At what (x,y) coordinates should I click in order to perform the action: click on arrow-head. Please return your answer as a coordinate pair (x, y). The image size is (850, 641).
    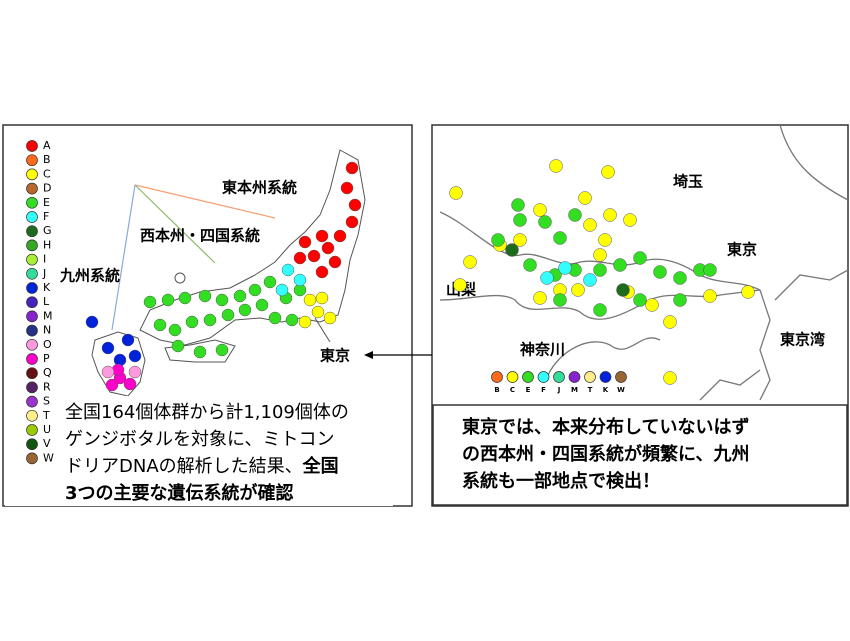
    Looking at the image, I should click on (368, 355).